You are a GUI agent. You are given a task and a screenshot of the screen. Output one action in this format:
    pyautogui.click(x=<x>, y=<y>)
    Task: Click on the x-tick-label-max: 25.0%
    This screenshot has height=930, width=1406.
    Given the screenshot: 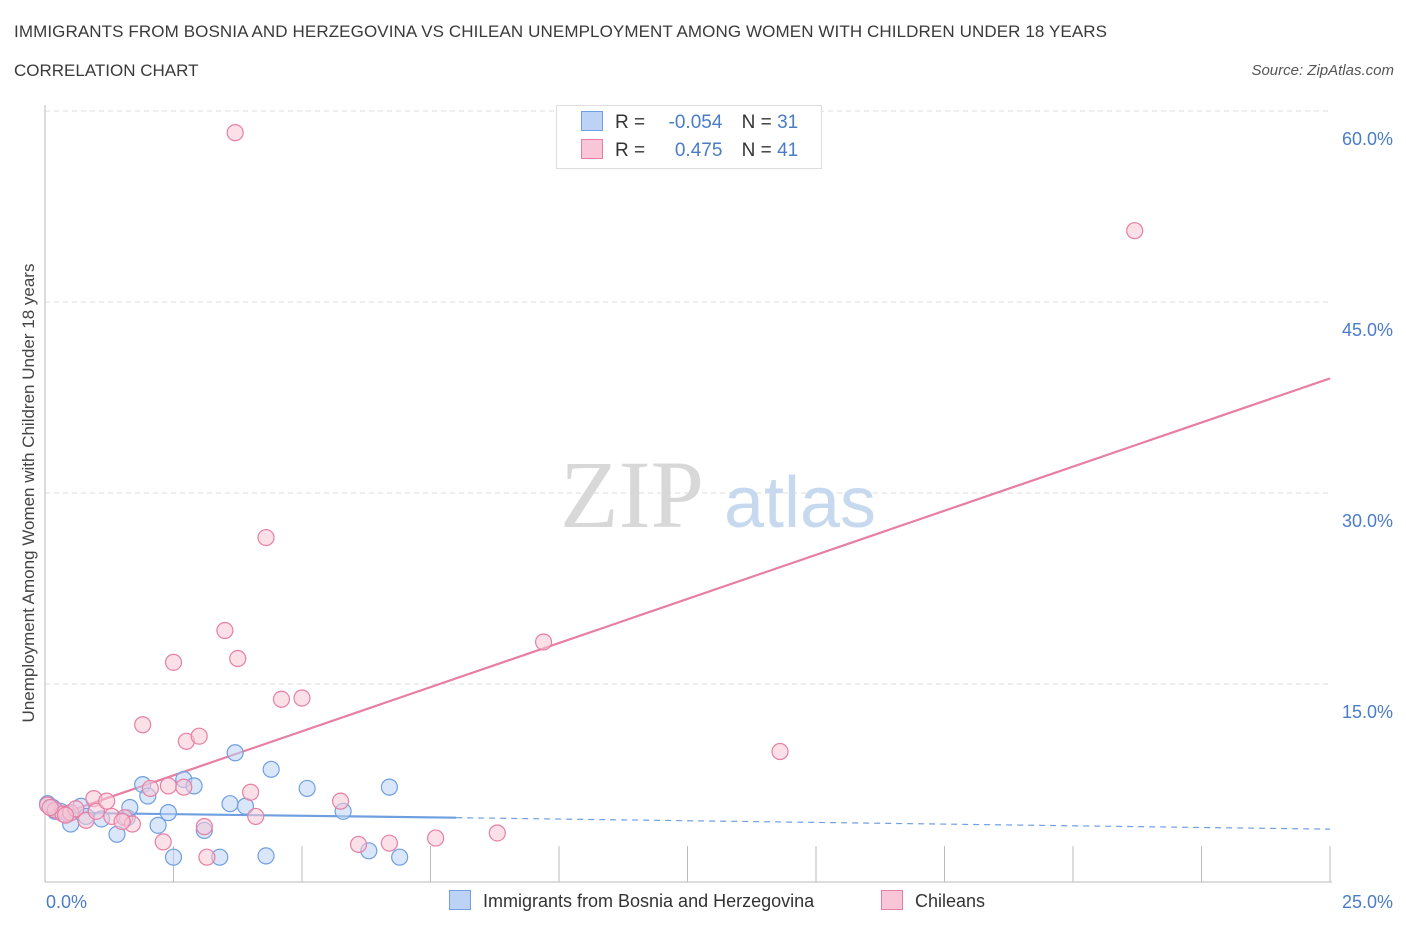 What is the action you would take?
    pyautogui.click(x=1367, y=902)
    